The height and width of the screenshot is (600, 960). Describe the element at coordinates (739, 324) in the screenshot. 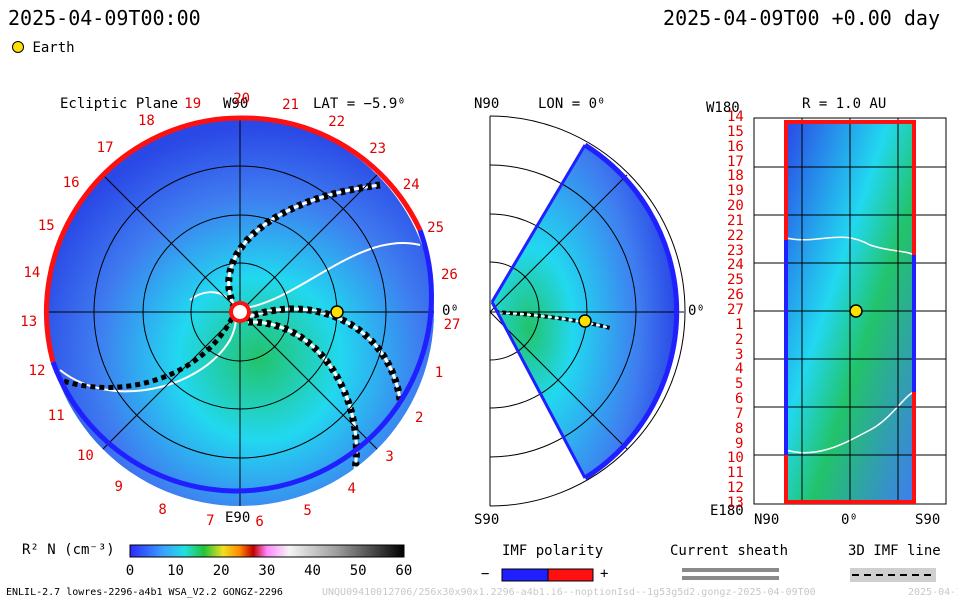

I see `radial-rotation-label: 1` at that location.